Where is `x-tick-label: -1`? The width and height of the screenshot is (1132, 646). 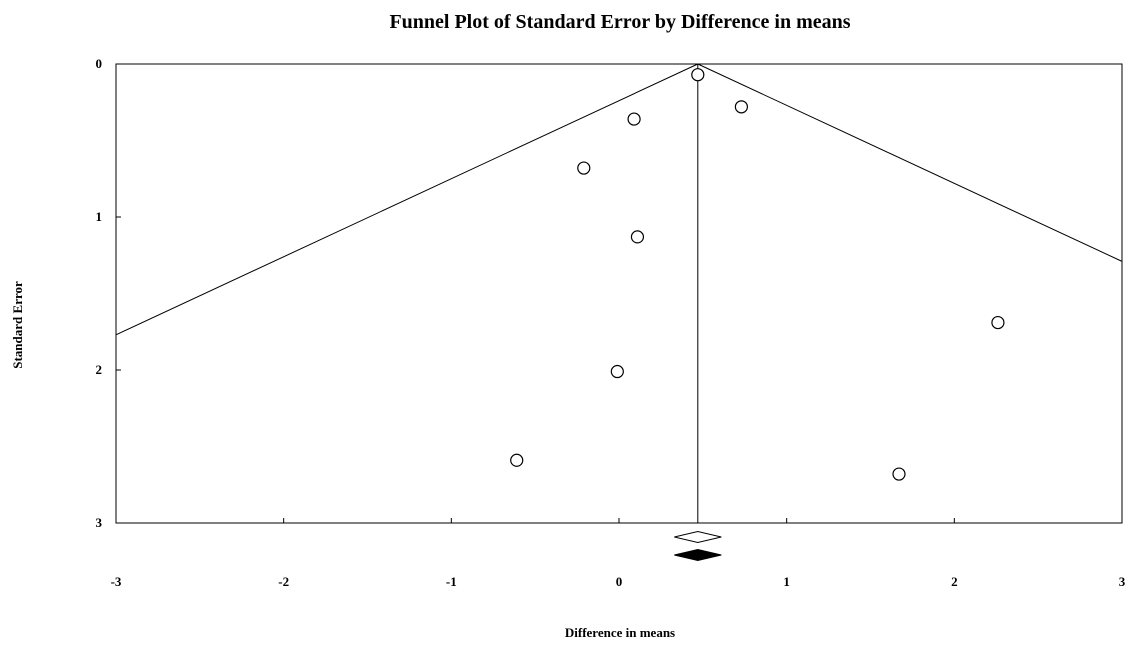
x-tick-label: -1 is located at coordinates (451, 581).